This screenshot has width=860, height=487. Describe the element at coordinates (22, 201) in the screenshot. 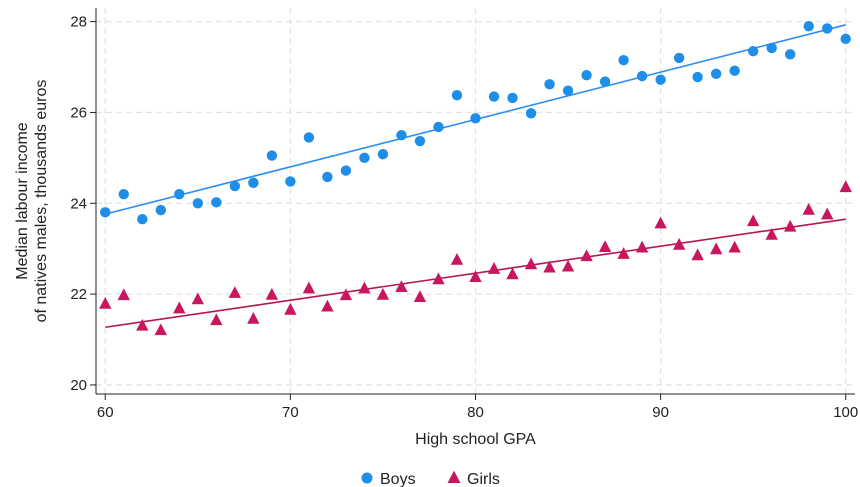

I see `y-axis-title-line-1: Median labour income` at that location.